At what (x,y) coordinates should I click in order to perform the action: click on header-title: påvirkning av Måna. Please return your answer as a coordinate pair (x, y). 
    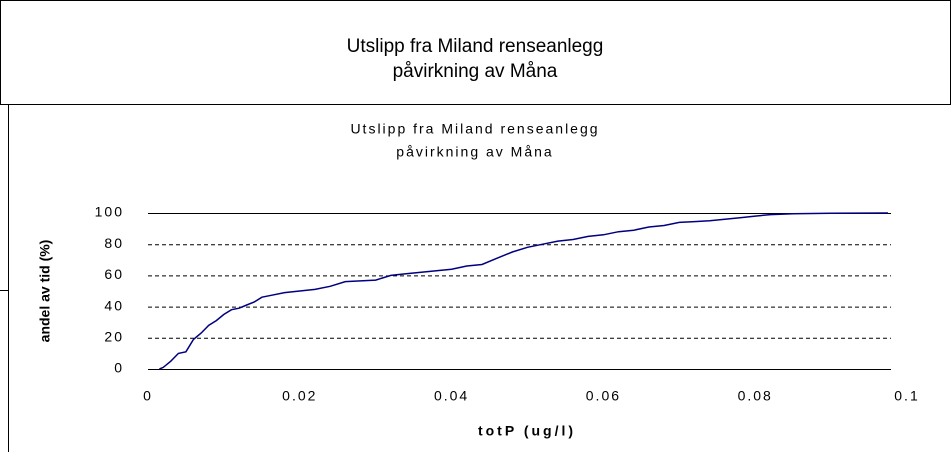
    Looking at the image, I should click on (475, 71).